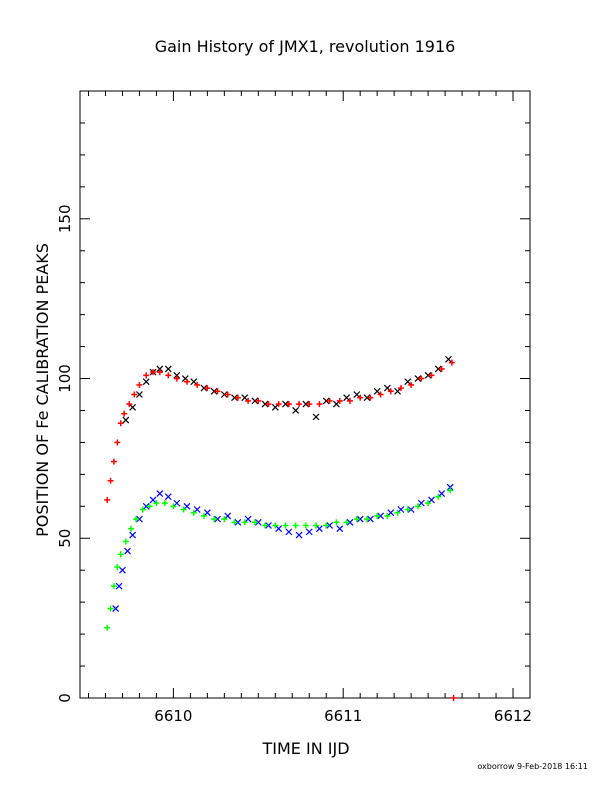  What do you see at coordinates (65, 698) in the screenshot?
I see `y-tick-label: 0` at bounding box center [65, 698].